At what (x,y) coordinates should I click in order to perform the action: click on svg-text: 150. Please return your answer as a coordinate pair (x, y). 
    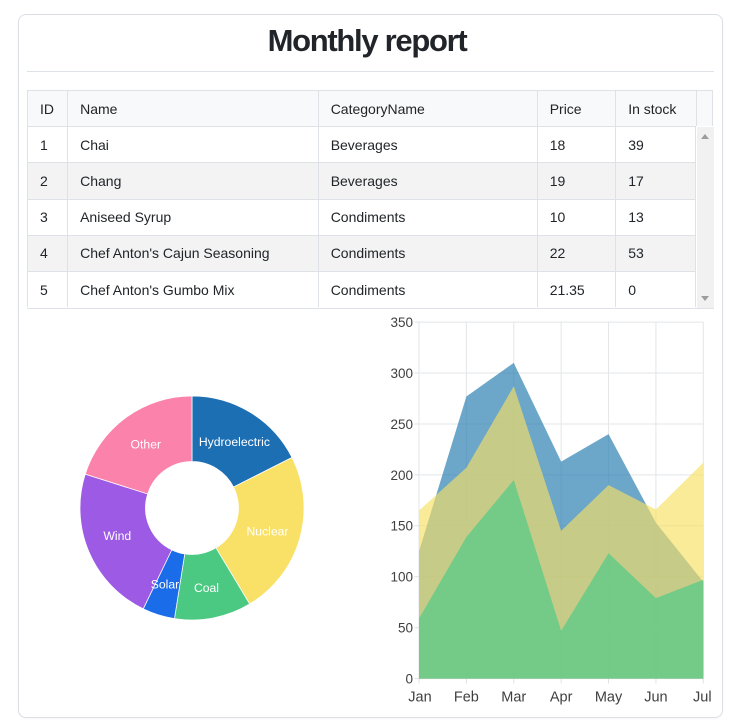
    Looking at the image, I should click on (401, 526).